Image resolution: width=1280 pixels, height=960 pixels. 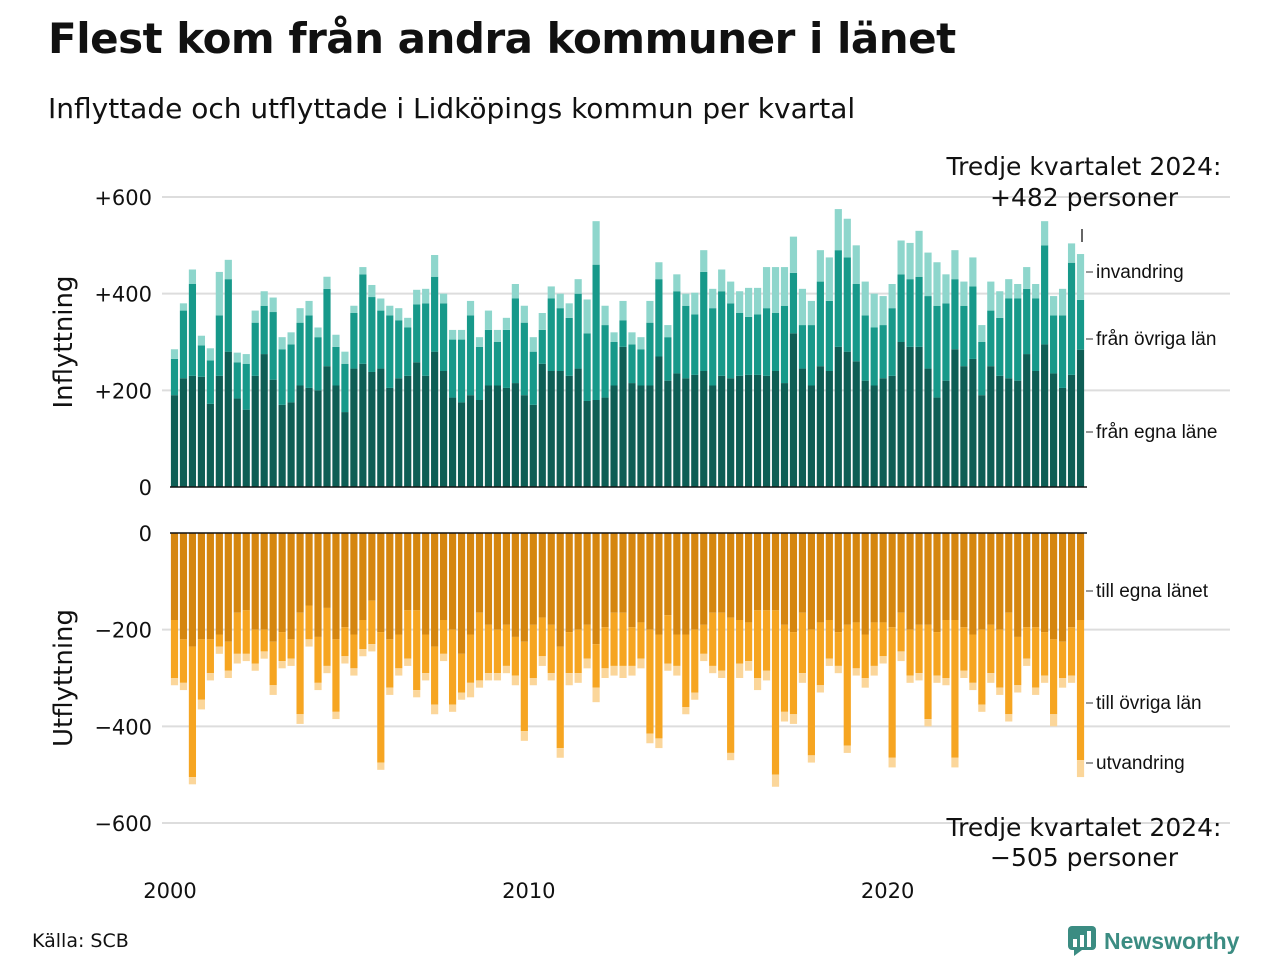 I want to click on latest-quarter-annotation: −505 personer, so click(x=1084, y=857).